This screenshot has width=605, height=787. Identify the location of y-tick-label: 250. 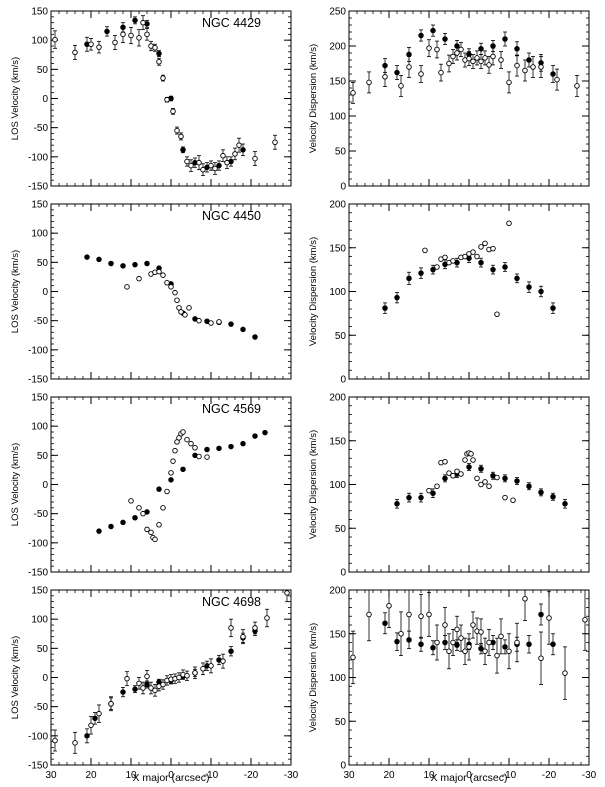
(337, 12).